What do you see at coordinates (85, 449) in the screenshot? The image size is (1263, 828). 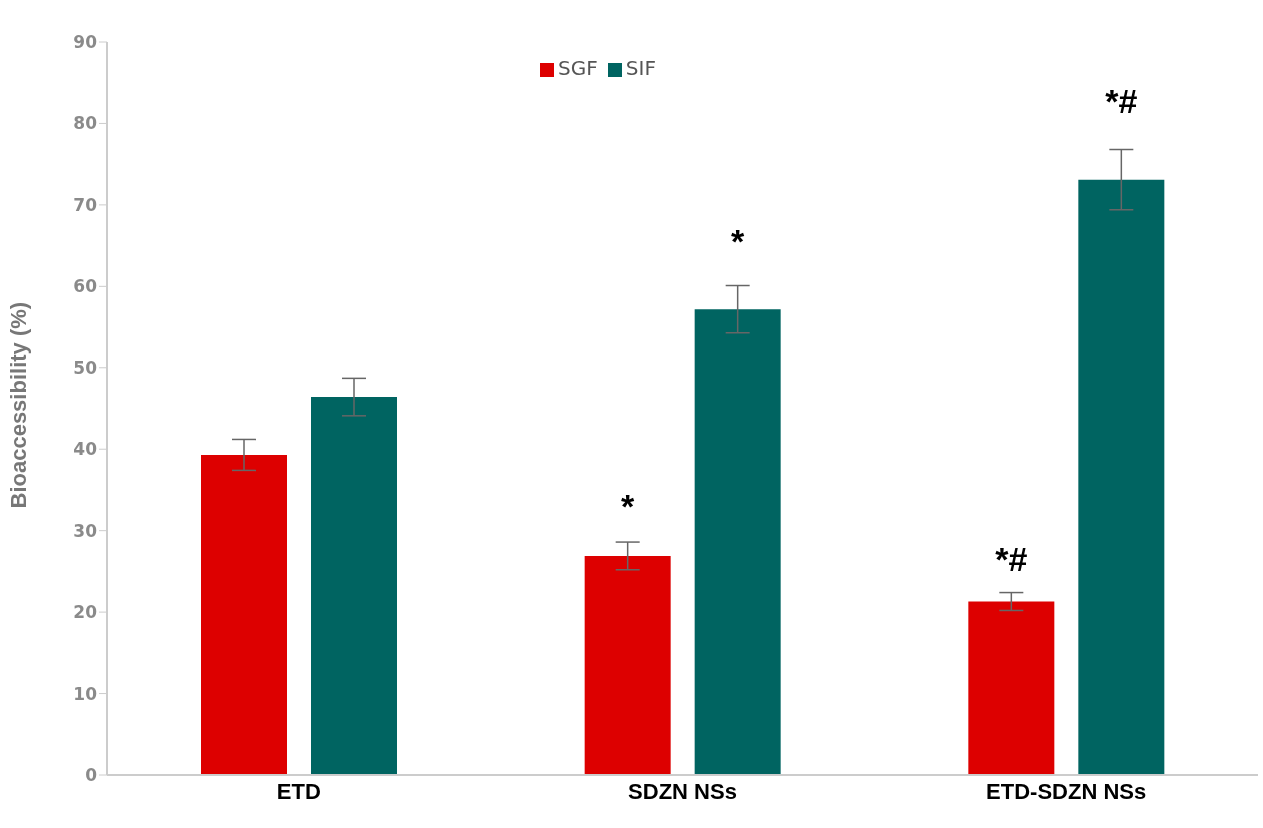 I see `y-tick-label: 40` at bounding box center [85, 449].